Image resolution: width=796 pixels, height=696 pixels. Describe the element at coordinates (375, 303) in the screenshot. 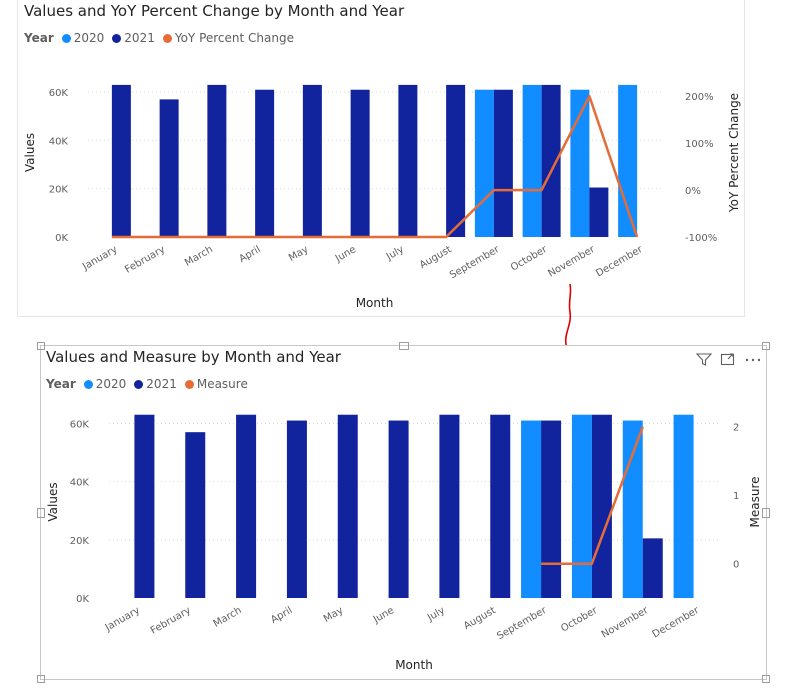

I see `x-axis-title: Month` at that location.